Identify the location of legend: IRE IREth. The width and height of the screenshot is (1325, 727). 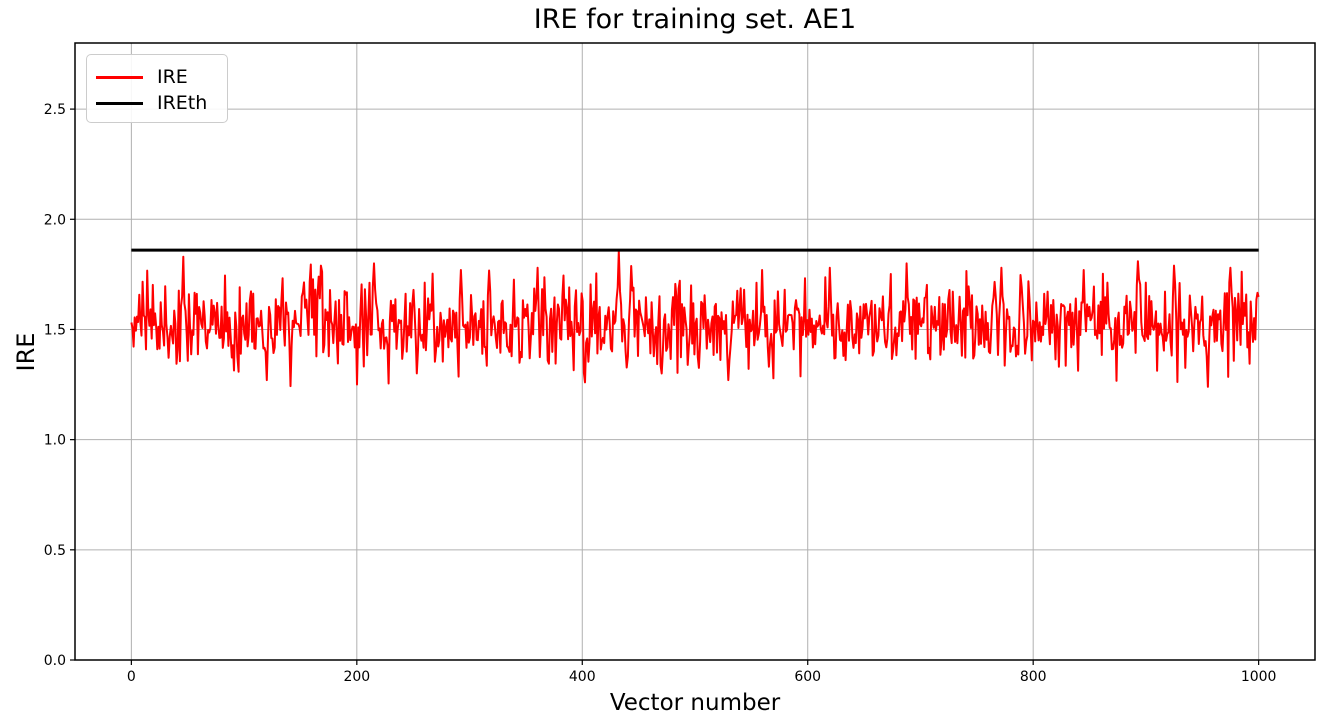
(157, 88).